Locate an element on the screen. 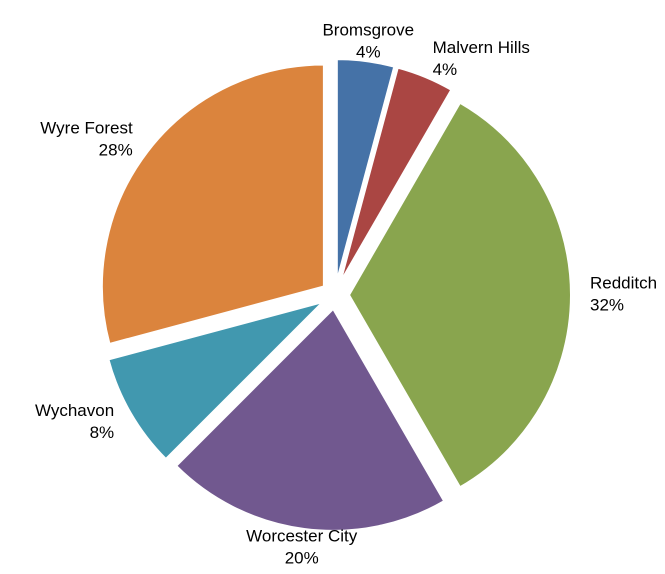 This screenshot has height=574, width=665. slice-label: Malvern Hills is located at coordinates (481, 47).